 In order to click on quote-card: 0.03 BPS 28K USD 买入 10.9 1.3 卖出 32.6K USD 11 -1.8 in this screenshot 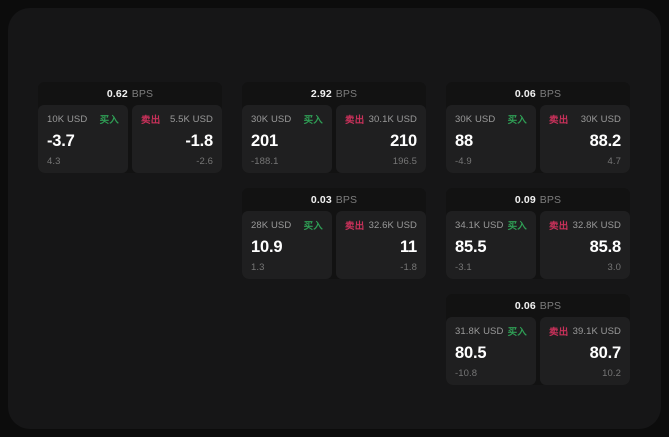, I will do `click(334, 233)`.